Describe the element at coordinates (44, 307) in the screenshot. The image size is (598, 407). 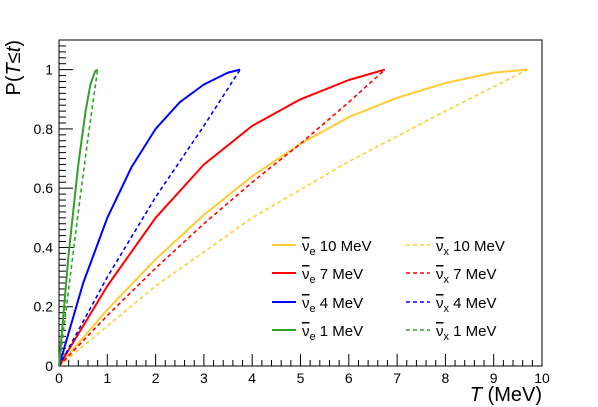
I see `y-tick-label: 0.2` at that location.